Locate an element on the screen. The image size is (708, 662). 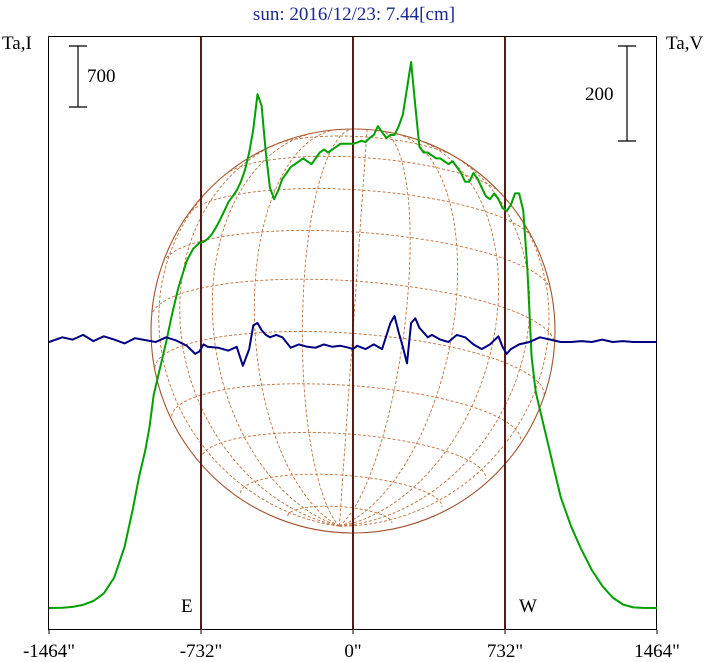
right-axis-label: Ta,V is located at coordinates (684, 43).